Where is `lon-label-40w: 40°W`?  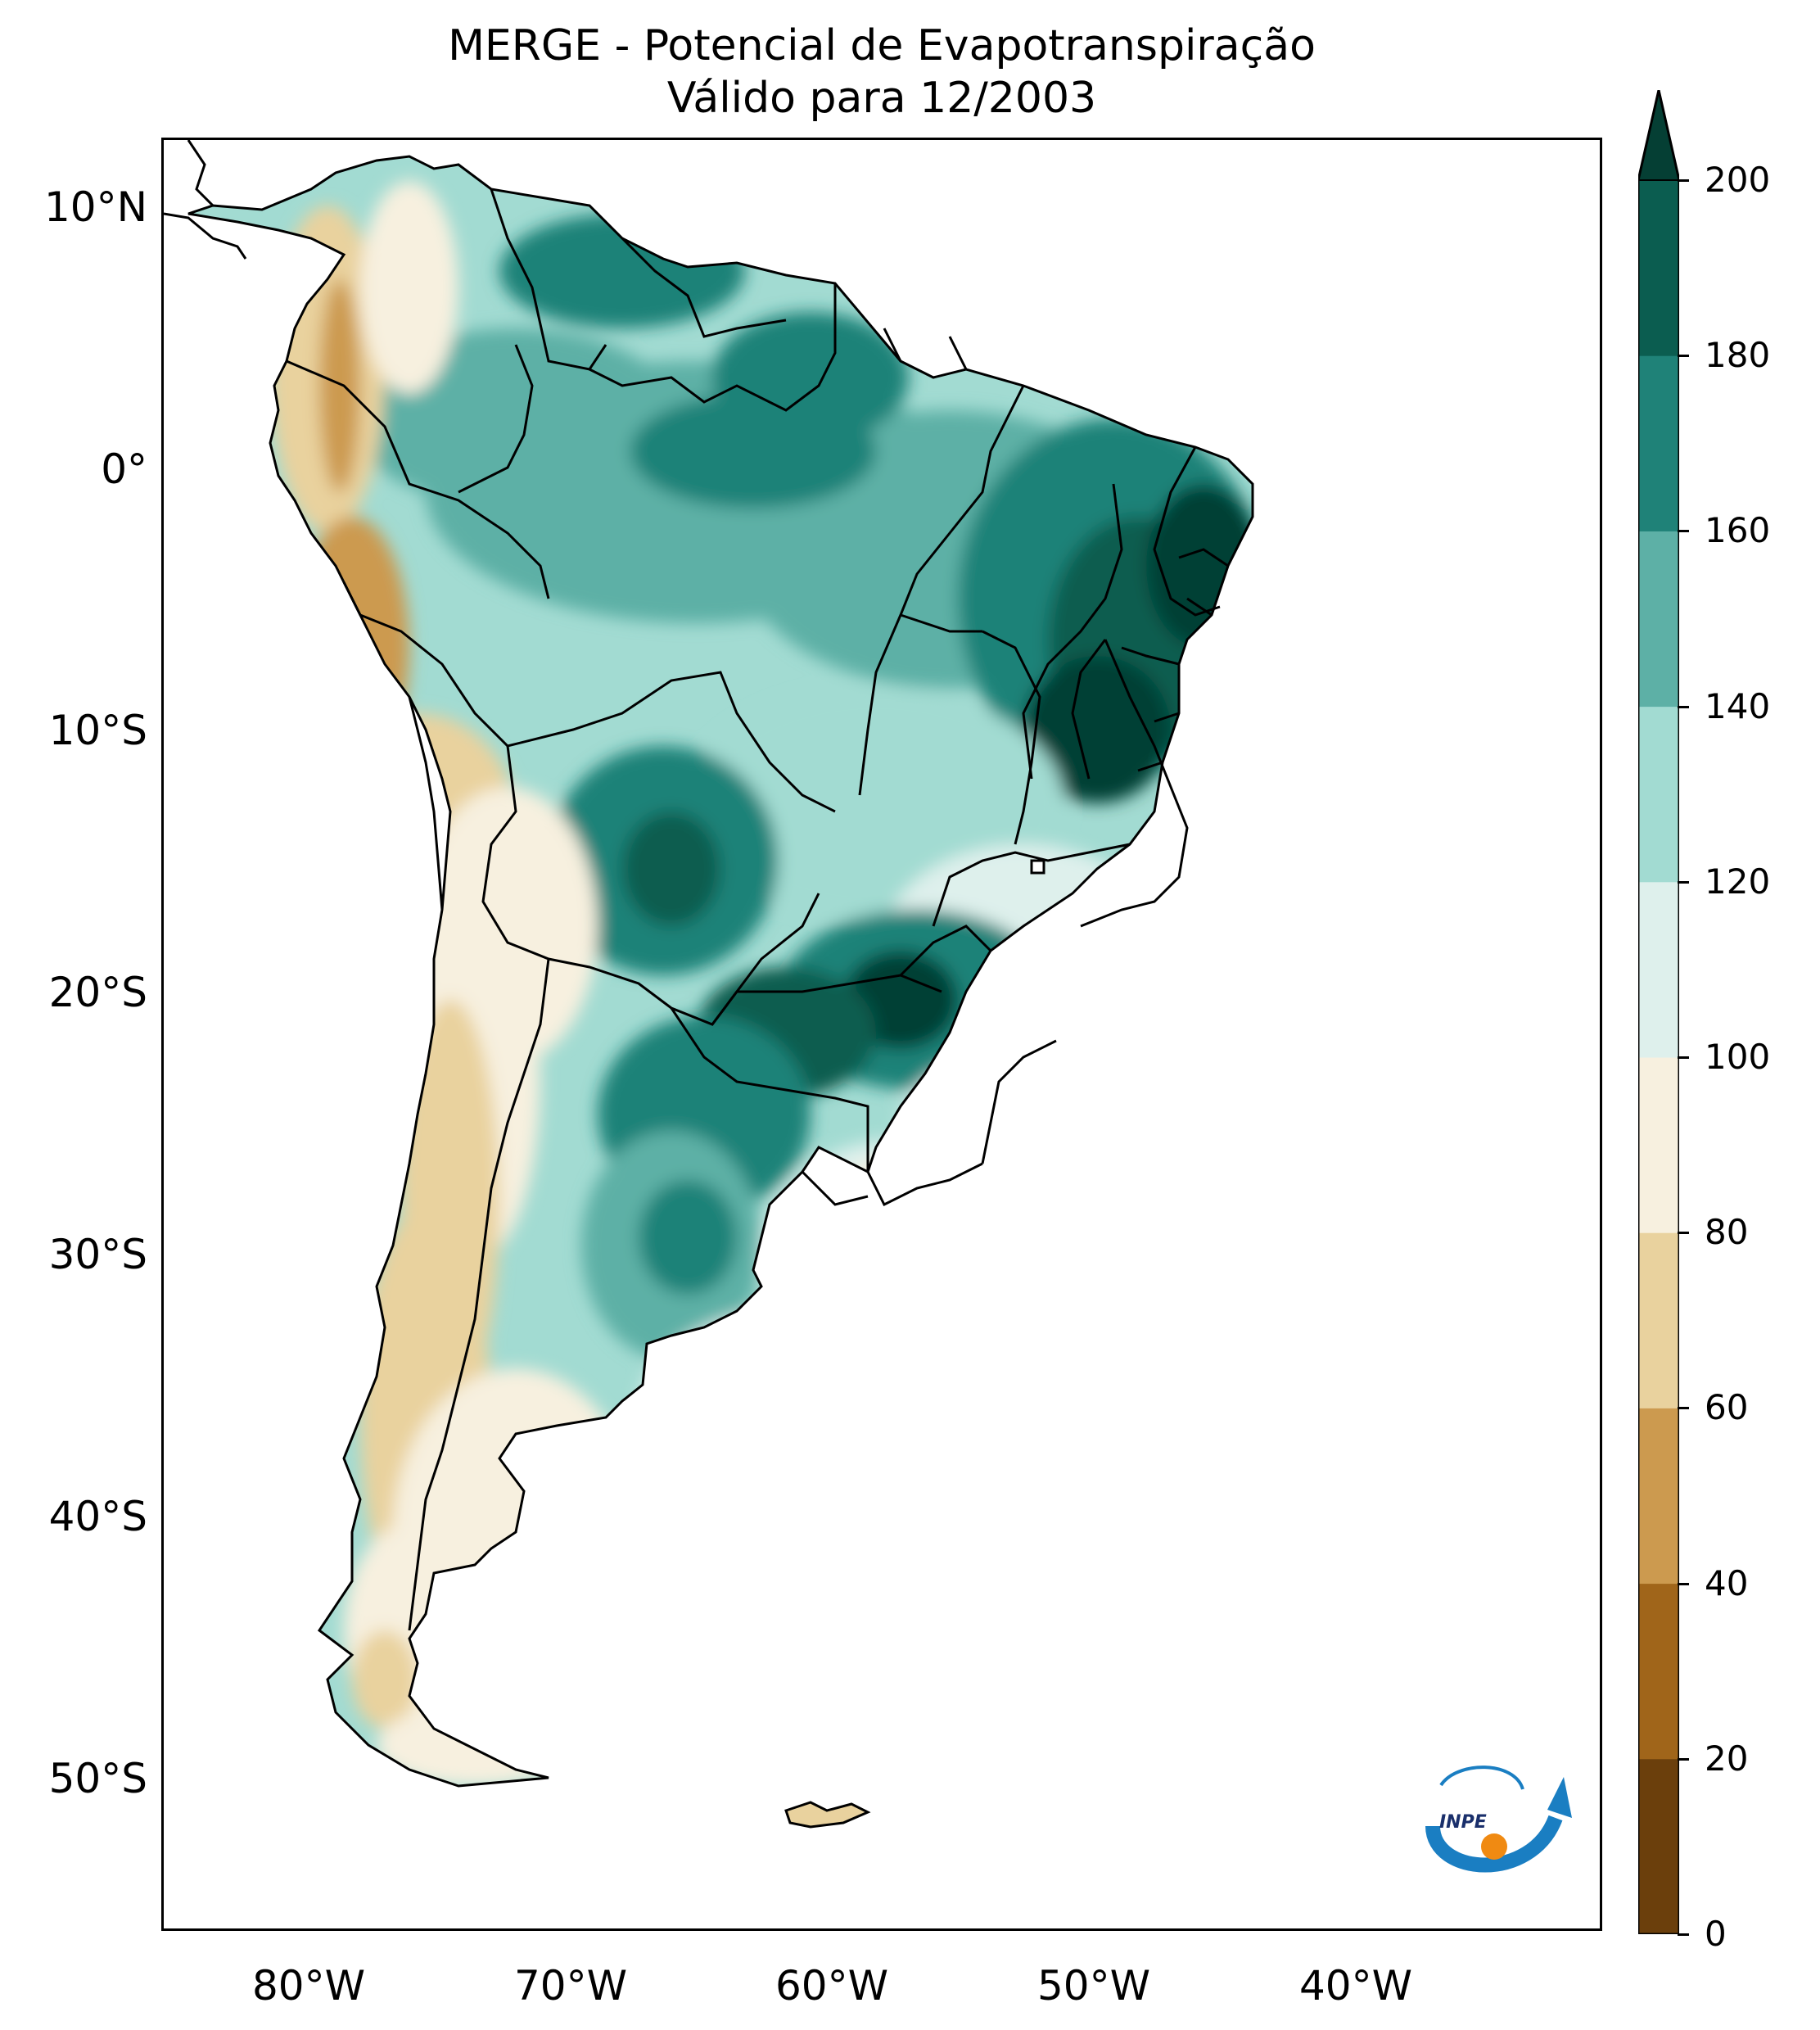
lon-label-40w: 40°W is located at coordinates (1355, 1986).